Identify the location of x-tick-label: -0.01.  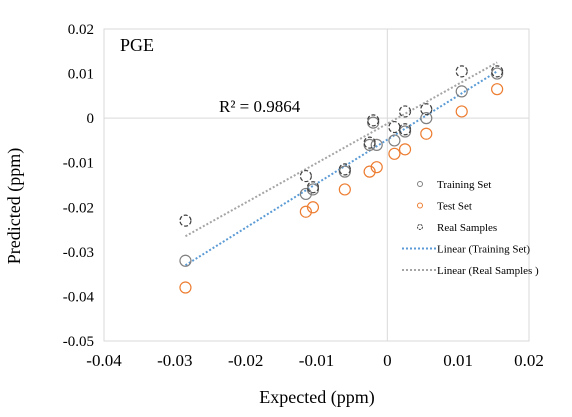
(316, 360).